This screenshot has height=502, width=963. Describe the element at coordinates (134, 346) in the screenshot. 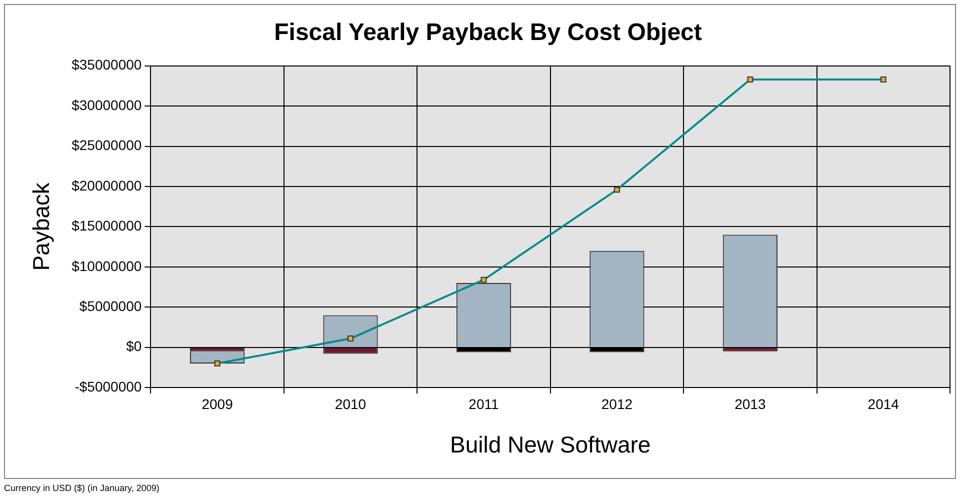

I see `y-tick-label: $0` at that location.